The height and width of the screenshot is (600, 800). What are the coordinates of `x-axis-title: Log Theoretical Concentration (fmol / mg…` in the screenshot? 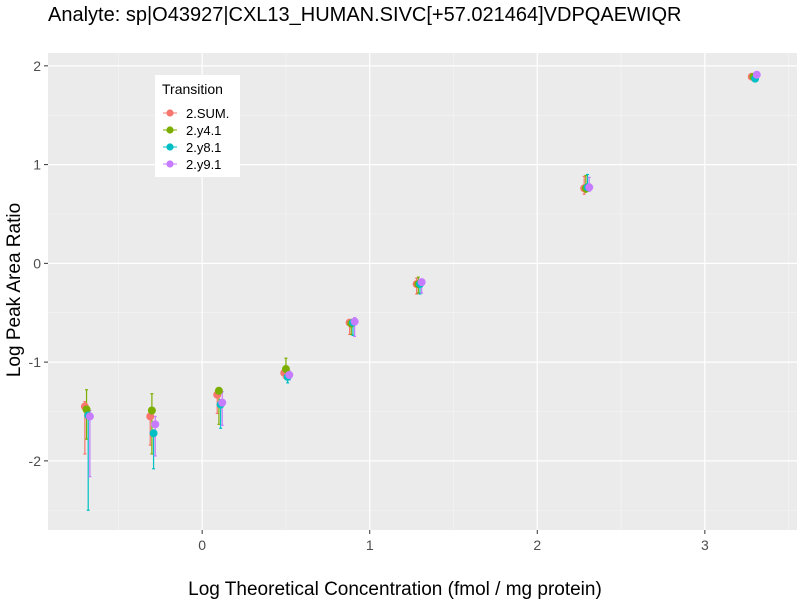 It's located at (395, 589).